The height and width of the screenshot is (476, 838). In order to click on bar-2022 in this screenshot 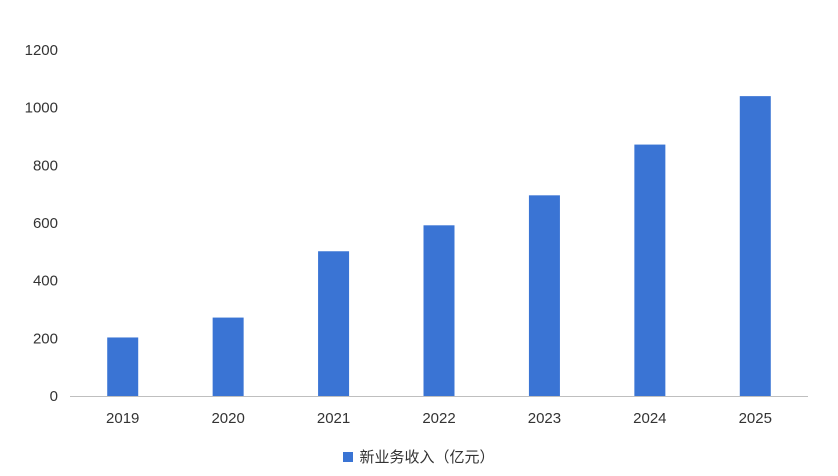, I will do `click(439, 310)`.